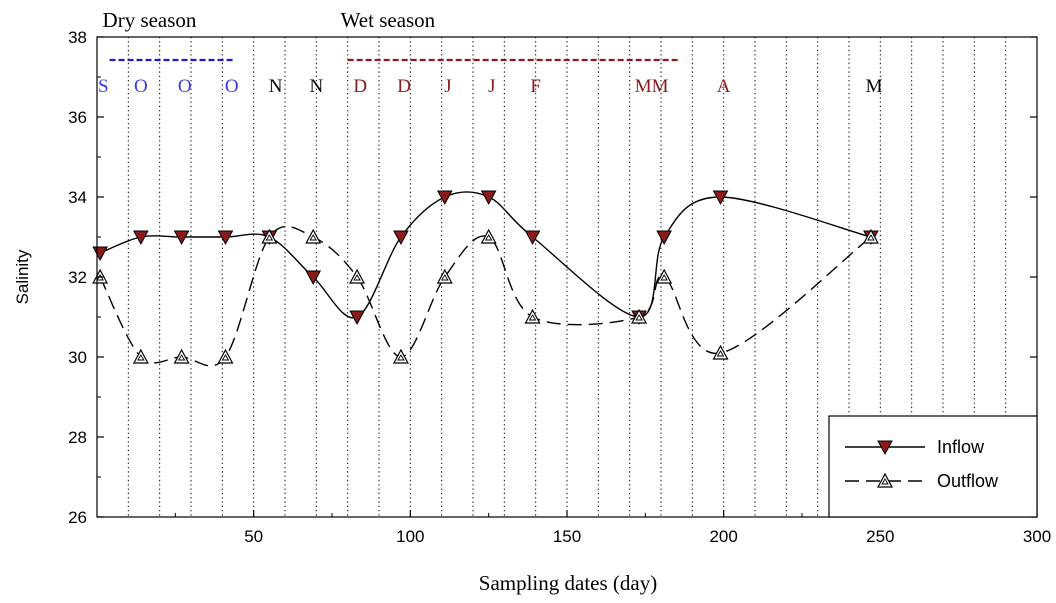  I want to click on legend-label: Inflow, so click(961, 447).